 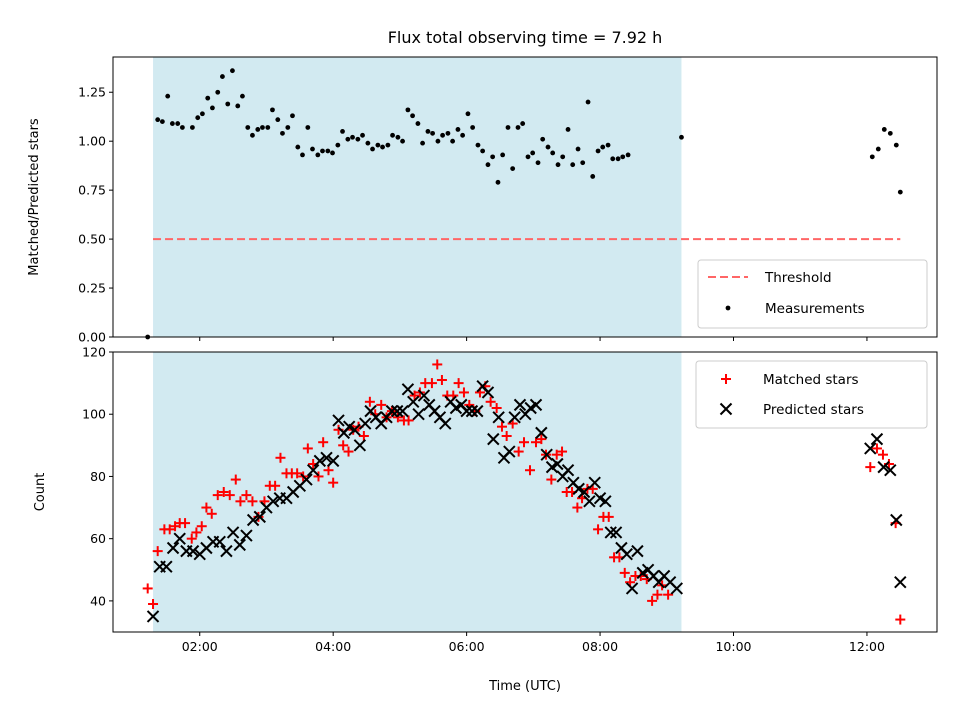 What do you see at coordinates (333, 646) in the screenshot?
I see `x-tick-label: 04:00` at bounding box center [333, 646].